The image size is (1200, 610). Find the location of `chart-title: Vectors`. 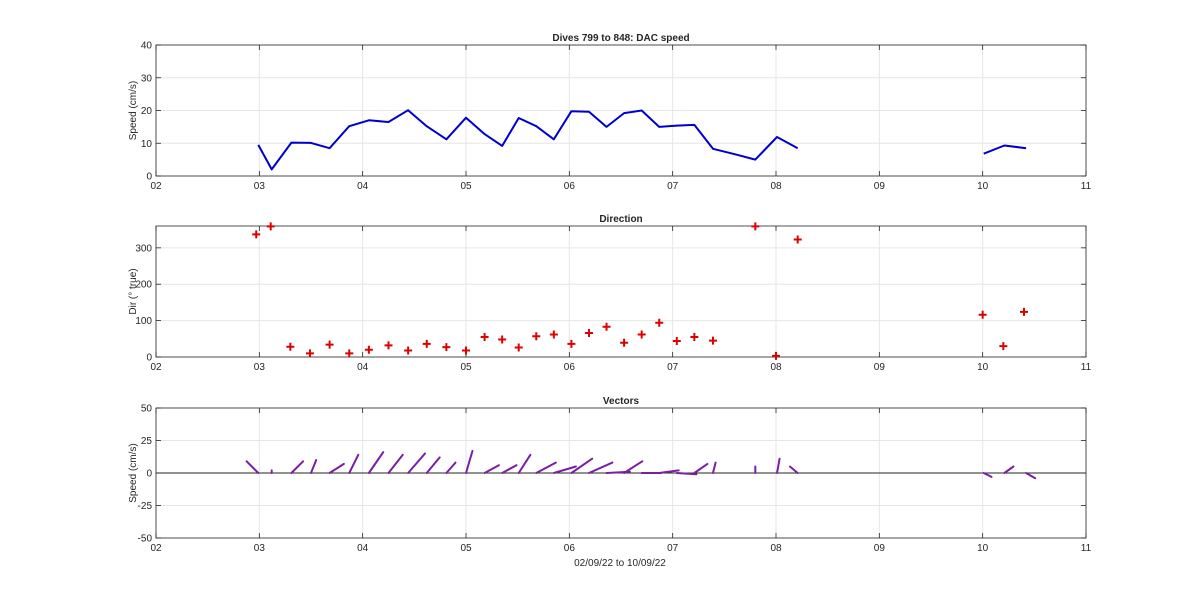

chart-title: Vectors is located at coordinates (621, 401).